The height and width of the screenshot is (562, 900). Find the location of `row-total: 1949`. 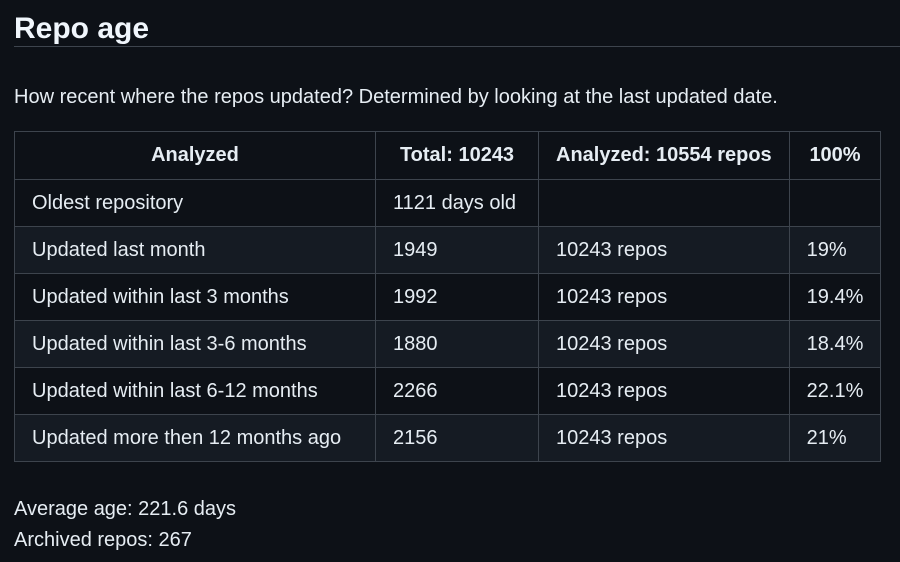

row-total: 1949 is located at coordinates (457, 250).